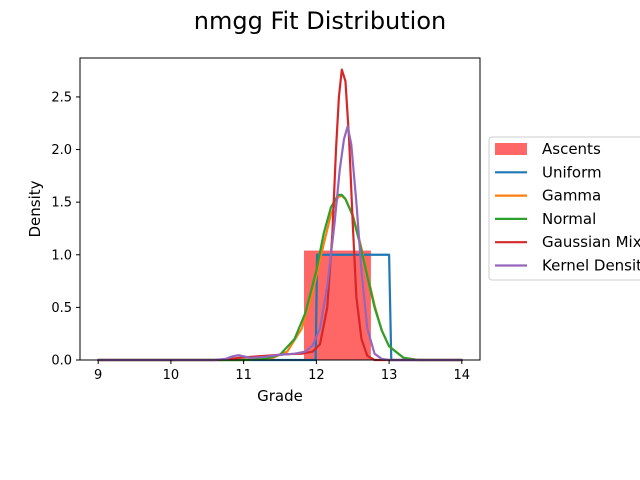 This screenshot has width=640, height=480. I want to click on x-tick-label-1: 10, so click(171, 375).